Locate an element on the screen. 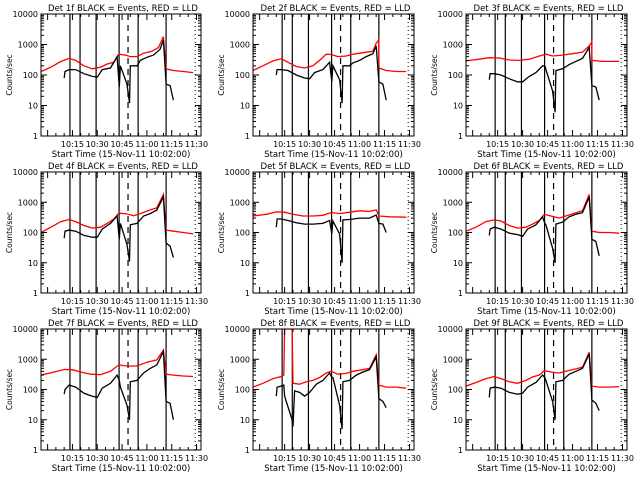  chart-title: Det 1f BLACK = Events, RED = LLD is located at coordinates (123, 9).